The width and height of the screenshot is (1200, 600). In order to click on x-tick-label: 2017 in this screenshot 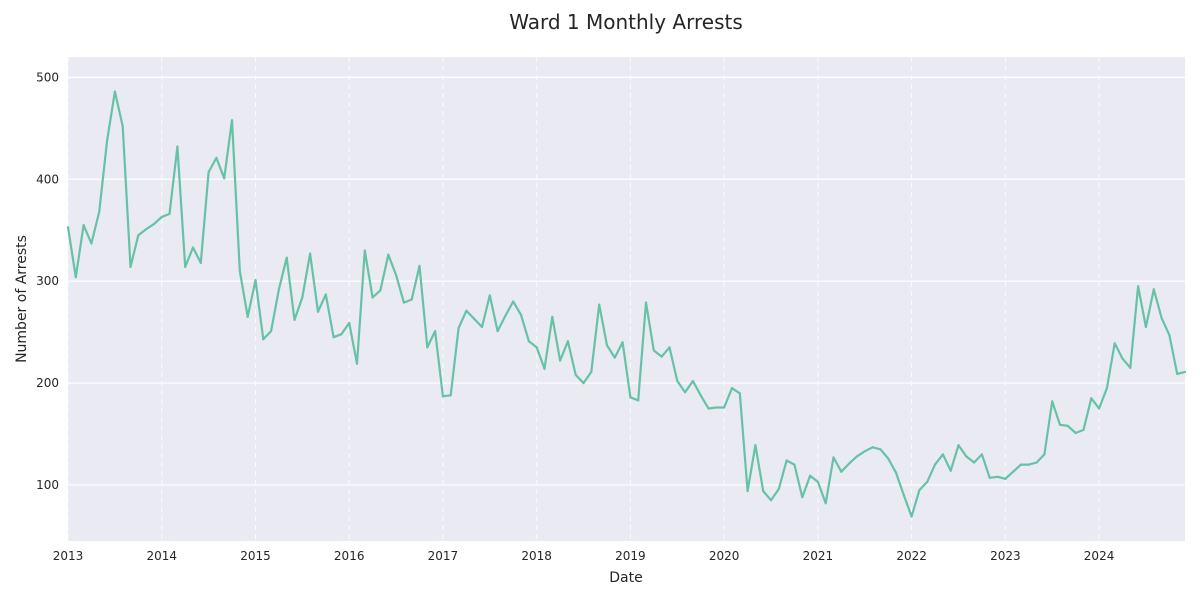, I will do `click(443, 556)`.